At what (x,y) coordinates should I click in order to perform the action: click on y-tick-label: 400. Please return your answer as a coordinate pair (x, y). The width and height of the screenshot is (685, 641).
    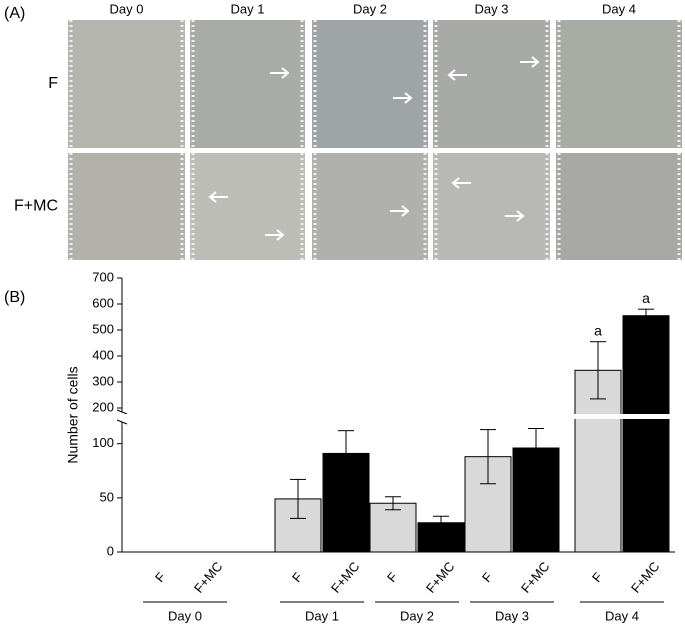
    Looking at the image, I should click on (103, 354).